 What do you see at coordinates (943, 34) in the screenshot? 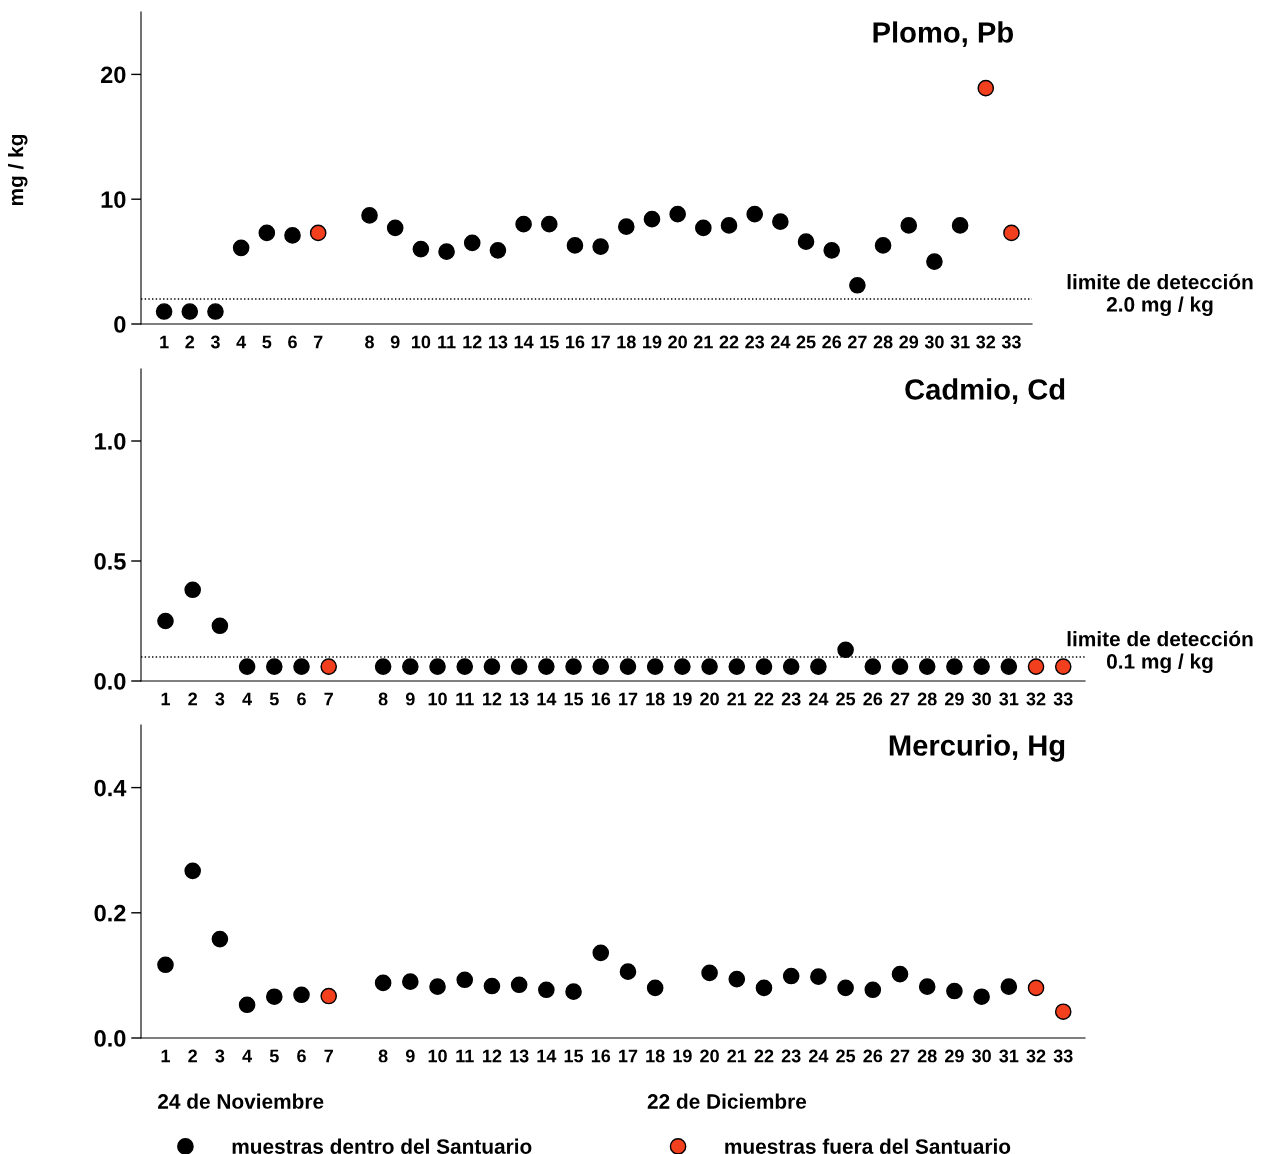
I see `chart-title: Plomo, Pb` at bounding box center [943, 34].